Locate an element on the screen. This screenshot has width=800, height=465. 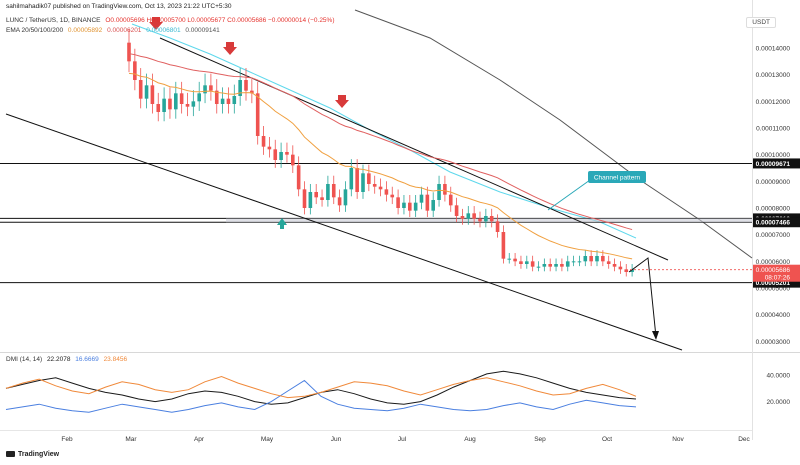
ema100-value: 0.00006801 is located at coordinates (163, 30).